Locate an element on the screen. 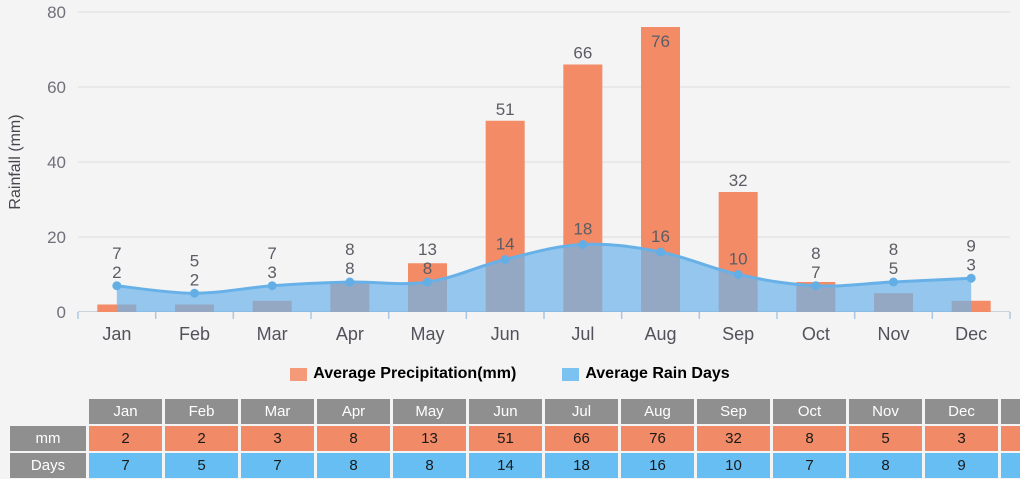 This screenshot has height=479, width=1020. rain-days-value-label: 16 is located at coordinates (660, 236).